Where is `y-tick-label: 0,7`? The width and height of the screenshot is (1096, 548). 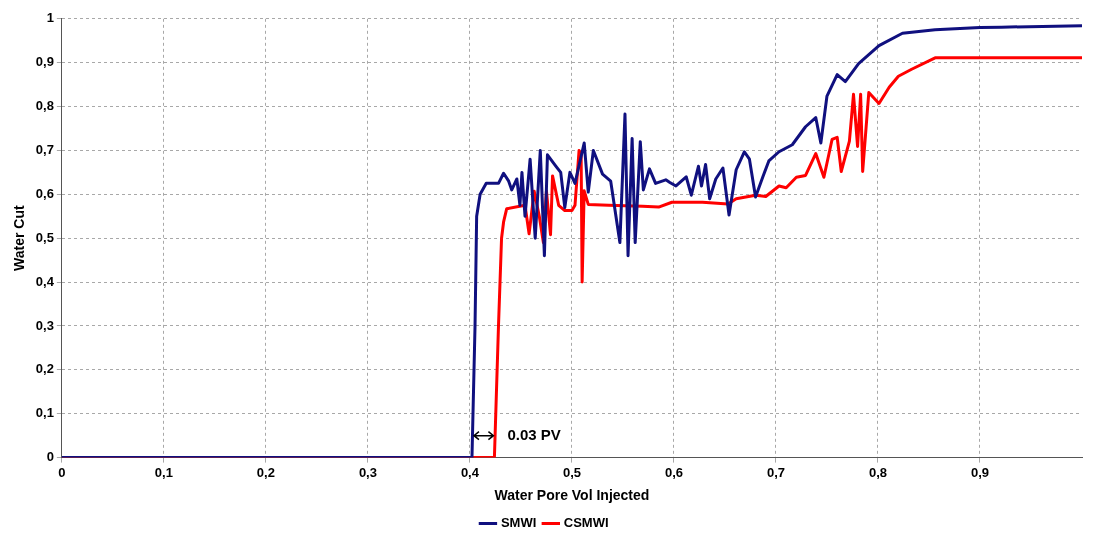
y-tick-label: 0,7 is located at coordinates (44, 150).